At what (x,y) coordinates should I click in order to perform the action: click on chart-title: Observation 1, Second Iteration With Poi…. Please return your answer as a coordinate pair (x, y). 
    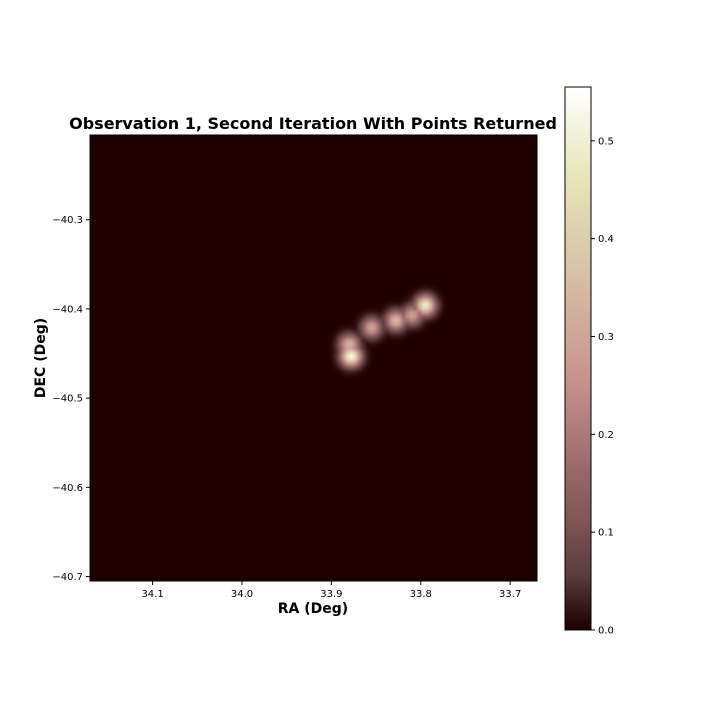
    Looking at the image, I should click on (313, 123).